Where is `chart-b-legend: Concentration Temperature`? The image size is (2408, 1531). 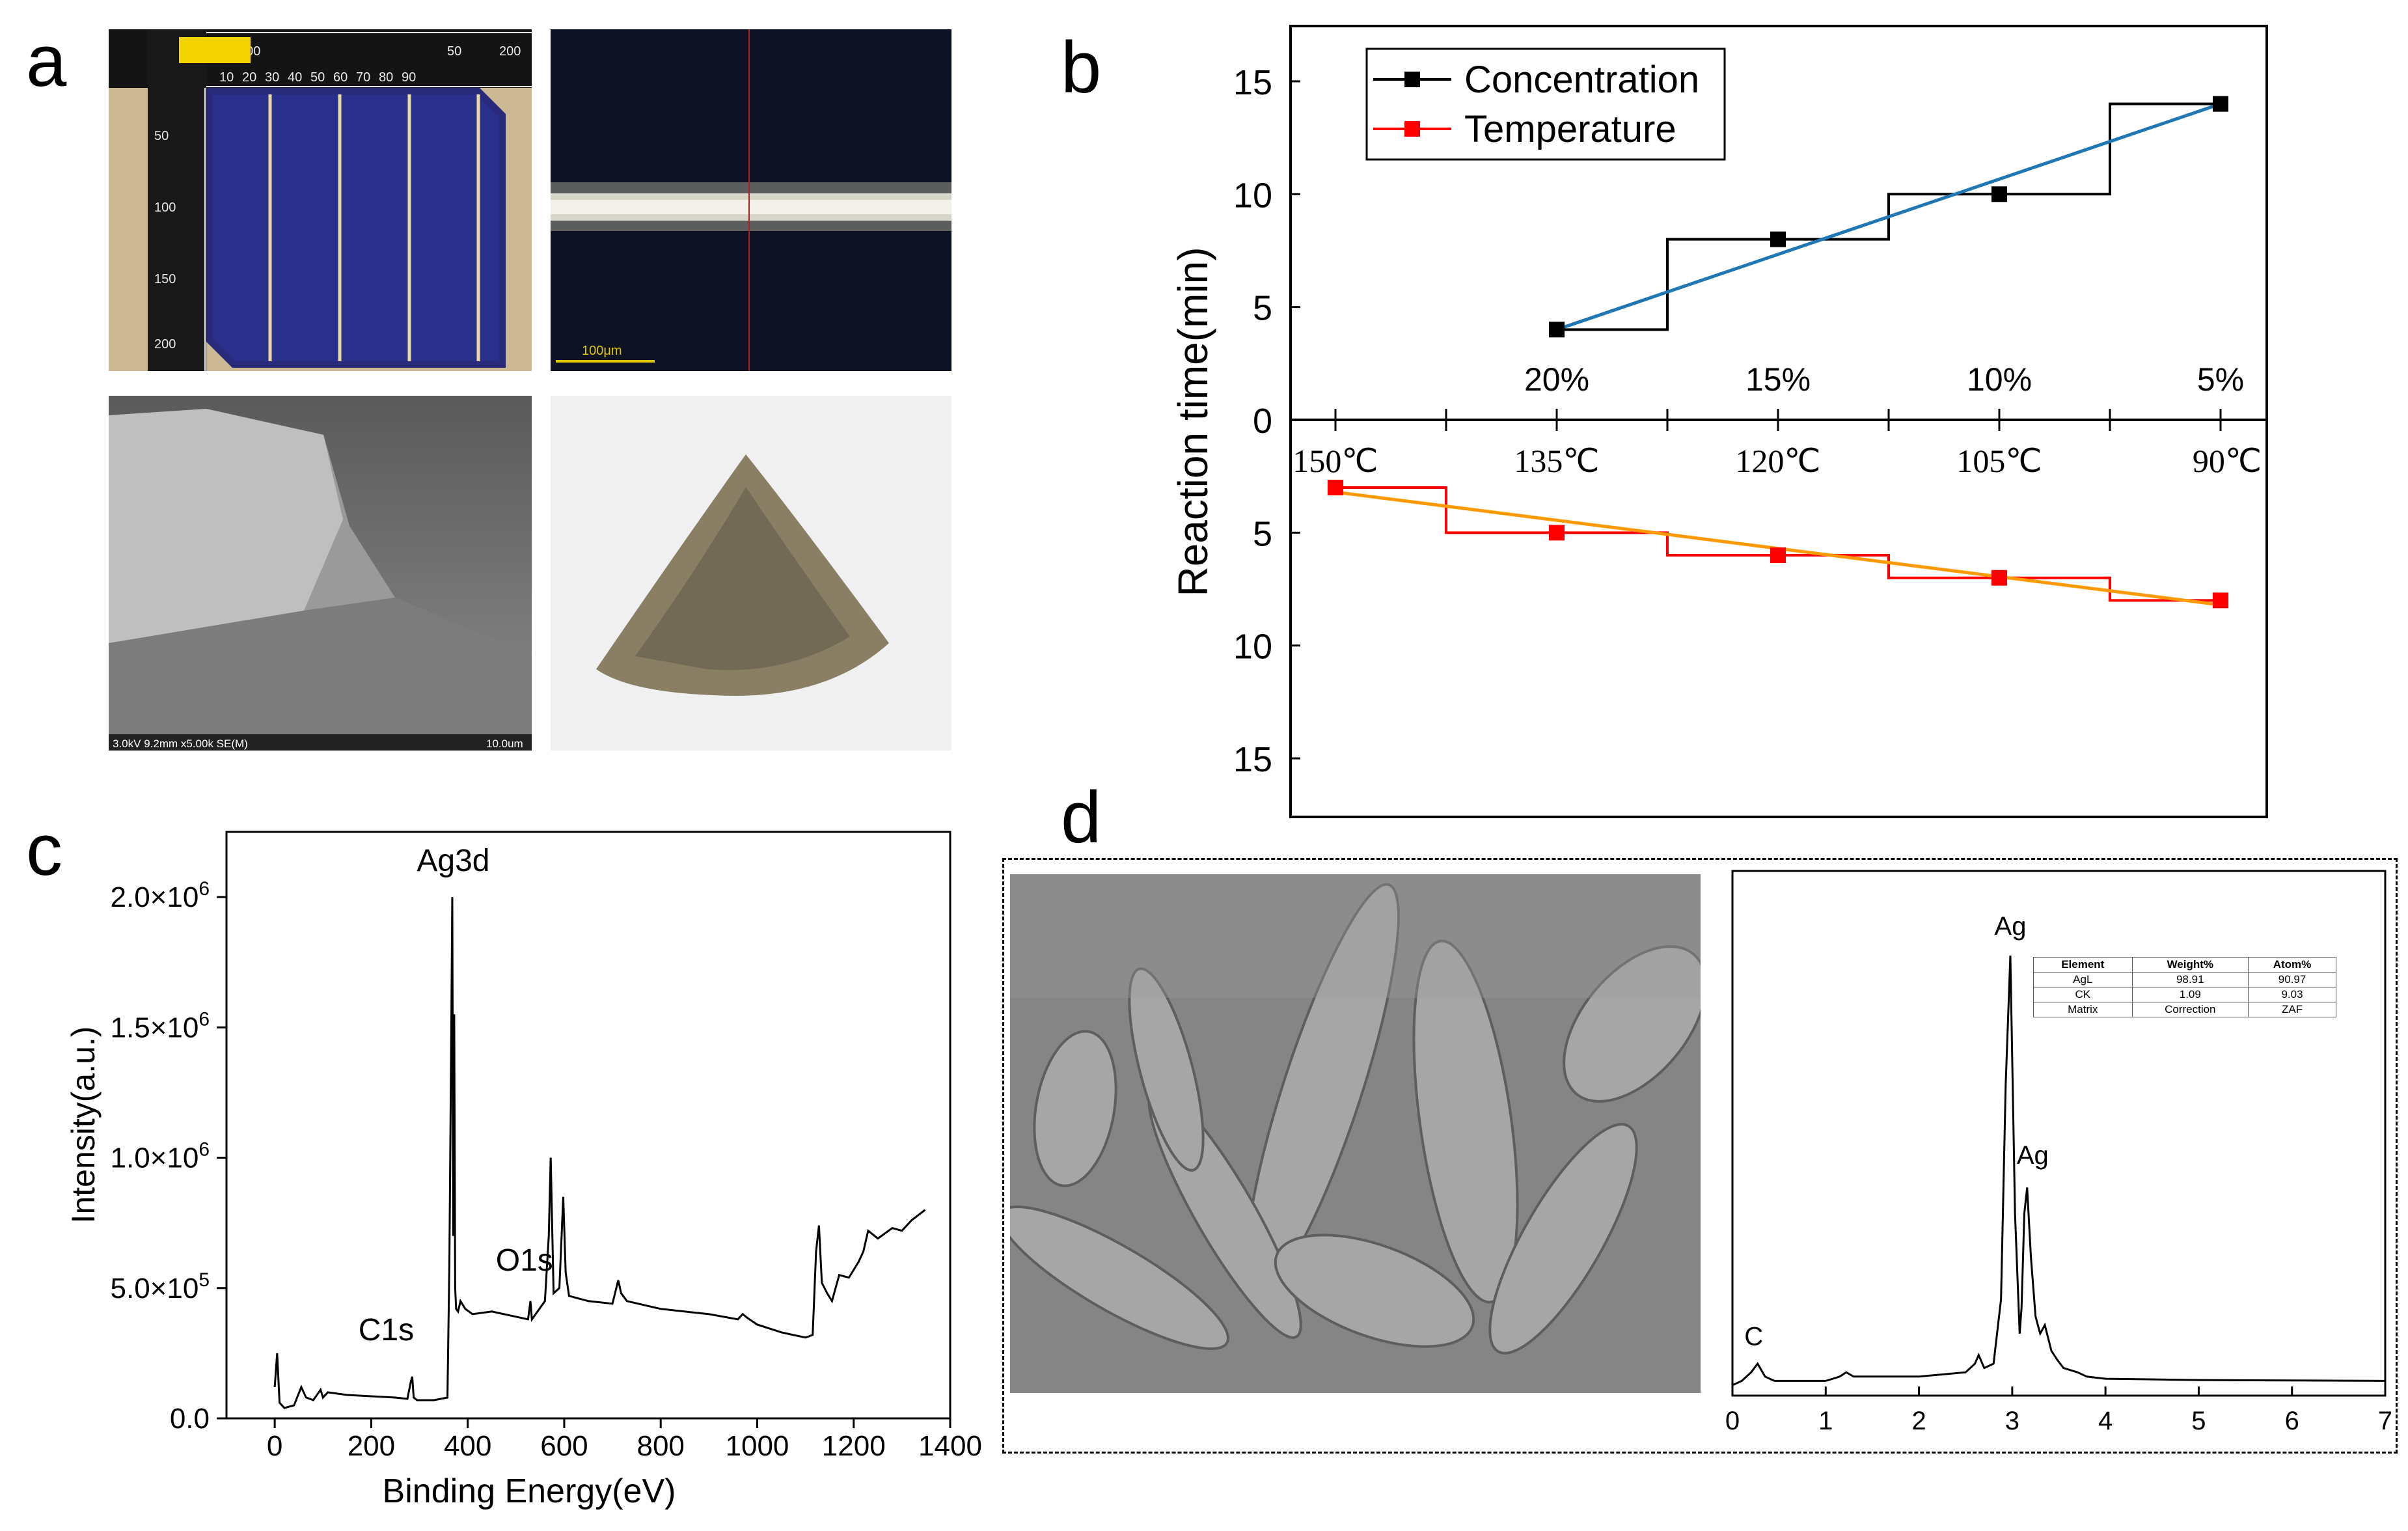
chart-b-legend: Concentration Temperature is located at coordinates (1545, 104).